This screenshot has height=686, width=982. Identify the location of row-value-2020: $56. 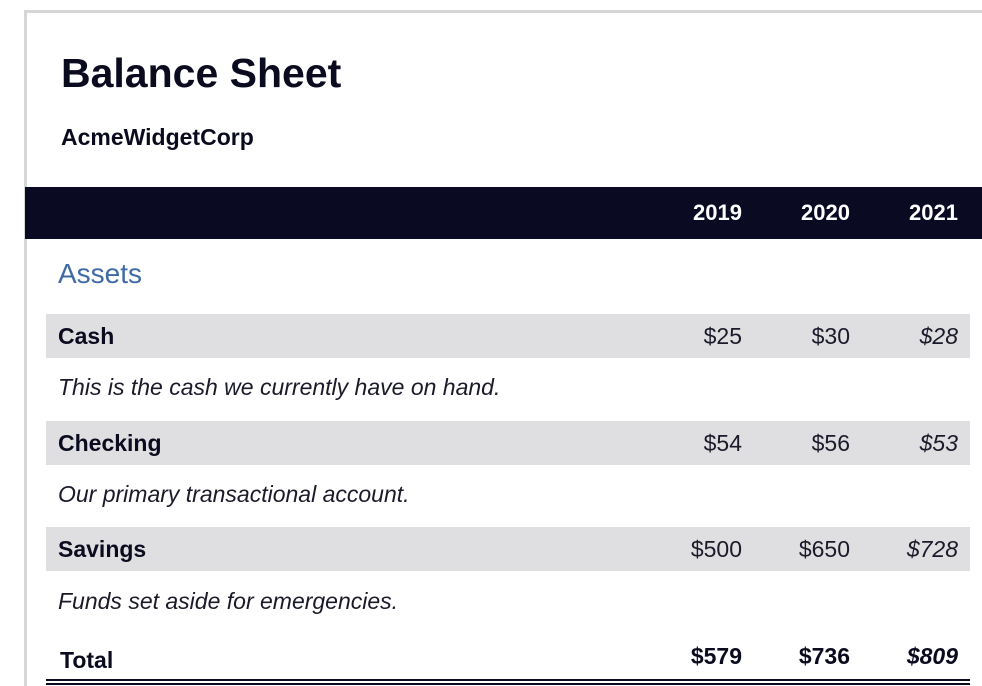
(830, 443).